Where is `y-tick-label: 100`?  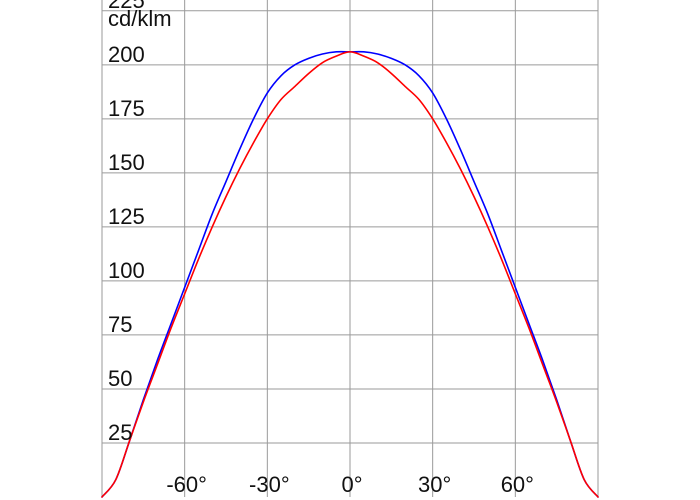
y-tick-label: 100 is located at coordinates (126, 270).